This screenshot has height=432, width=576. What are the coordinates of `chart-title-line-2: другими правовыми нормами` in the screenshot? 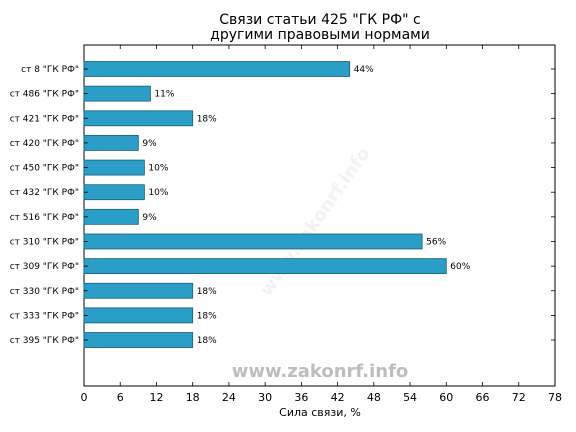 It's located at (320, 35).